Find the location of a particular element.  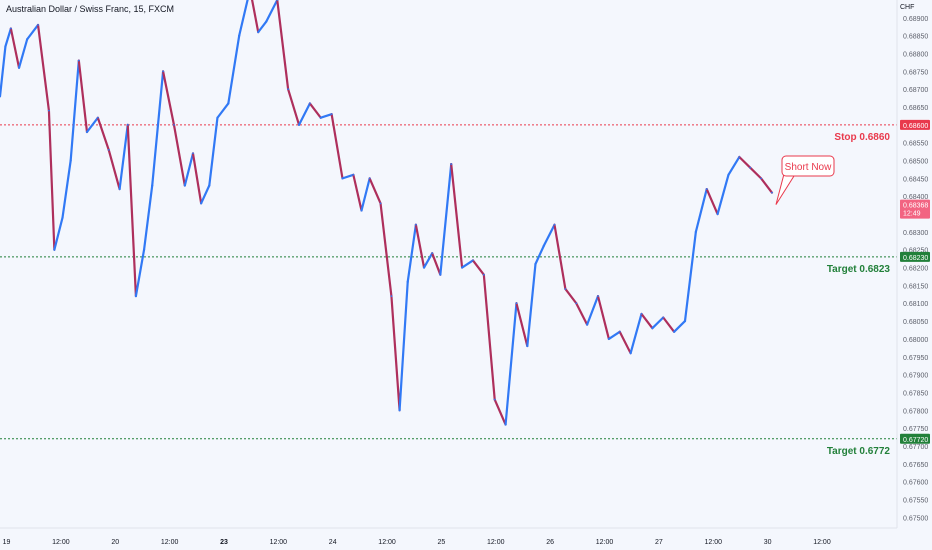

price-level-badge-text: 0.68600 is located at coordinates (915, 126).